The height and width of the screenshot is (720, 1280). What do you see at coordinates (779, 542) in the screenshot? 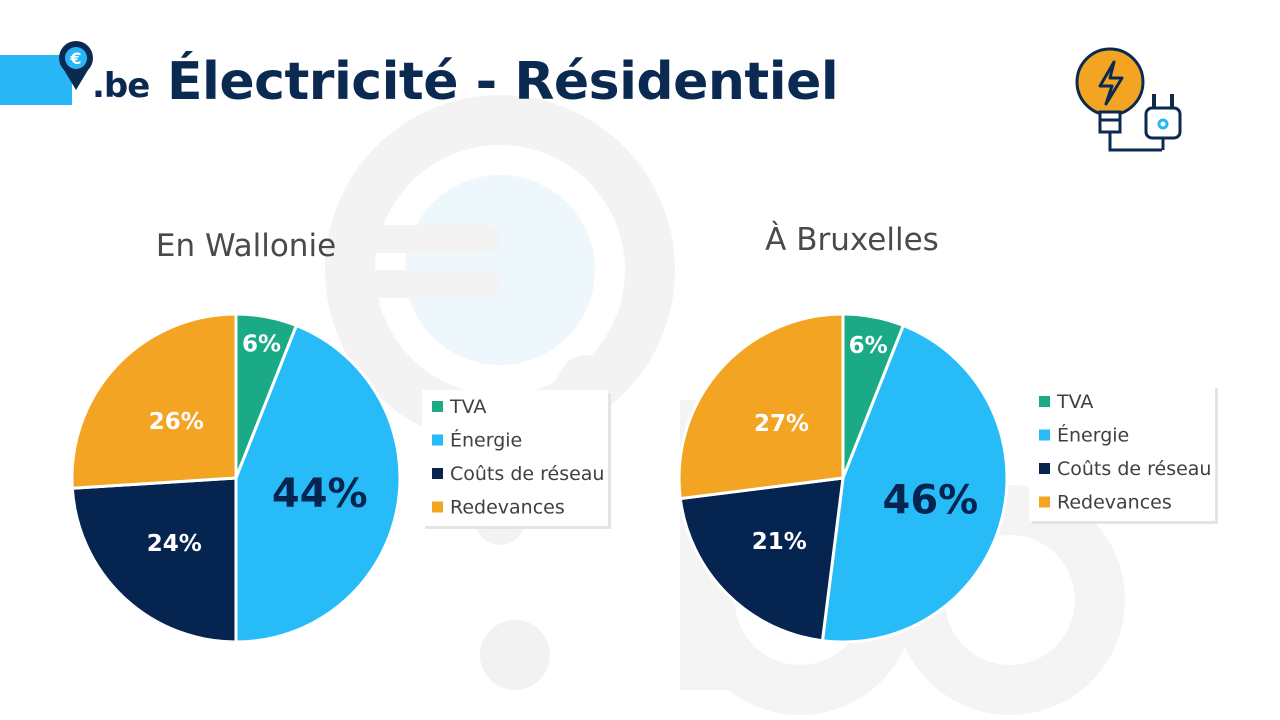
I see `data-label-reseau: 21%` at bounding box center [779, 542].